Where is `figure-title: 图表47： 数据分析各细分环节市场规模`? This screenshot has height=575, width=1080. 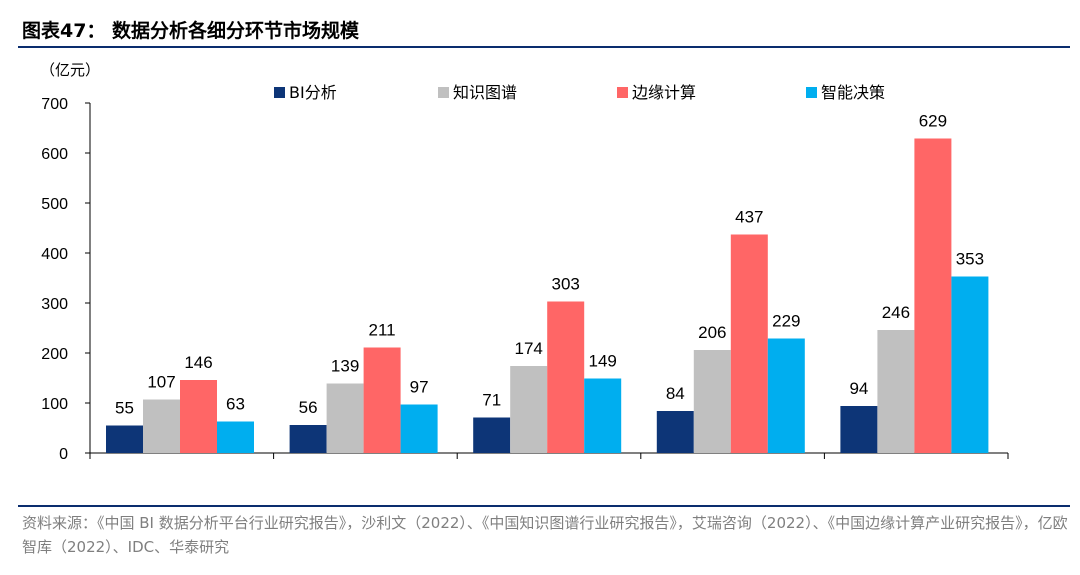
figure-title: 图表47： 数据分析各细分环节市场规模 is located at coordinates (191, 31).